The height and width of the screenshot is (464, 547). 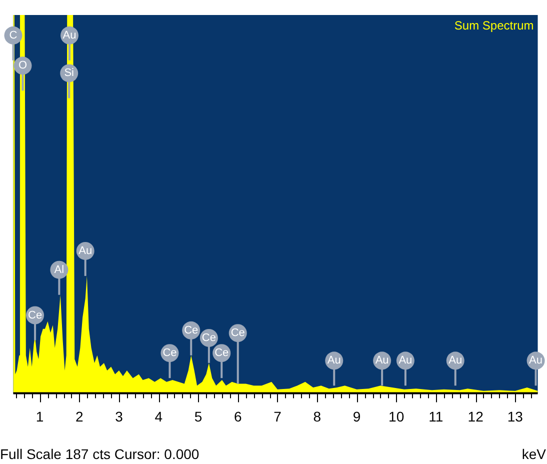 I want to click on x-tick-label: 9, so click(x=356, y=416).